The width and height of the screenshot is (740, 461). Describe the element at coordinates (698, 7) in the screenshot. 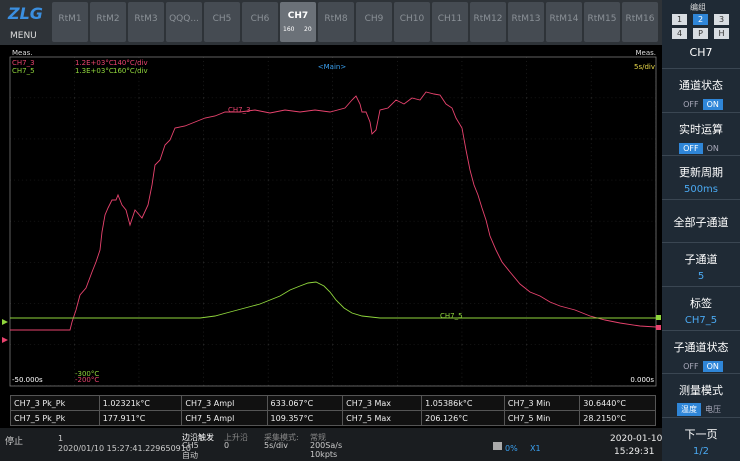

I see `group-title: 编组` at that location.